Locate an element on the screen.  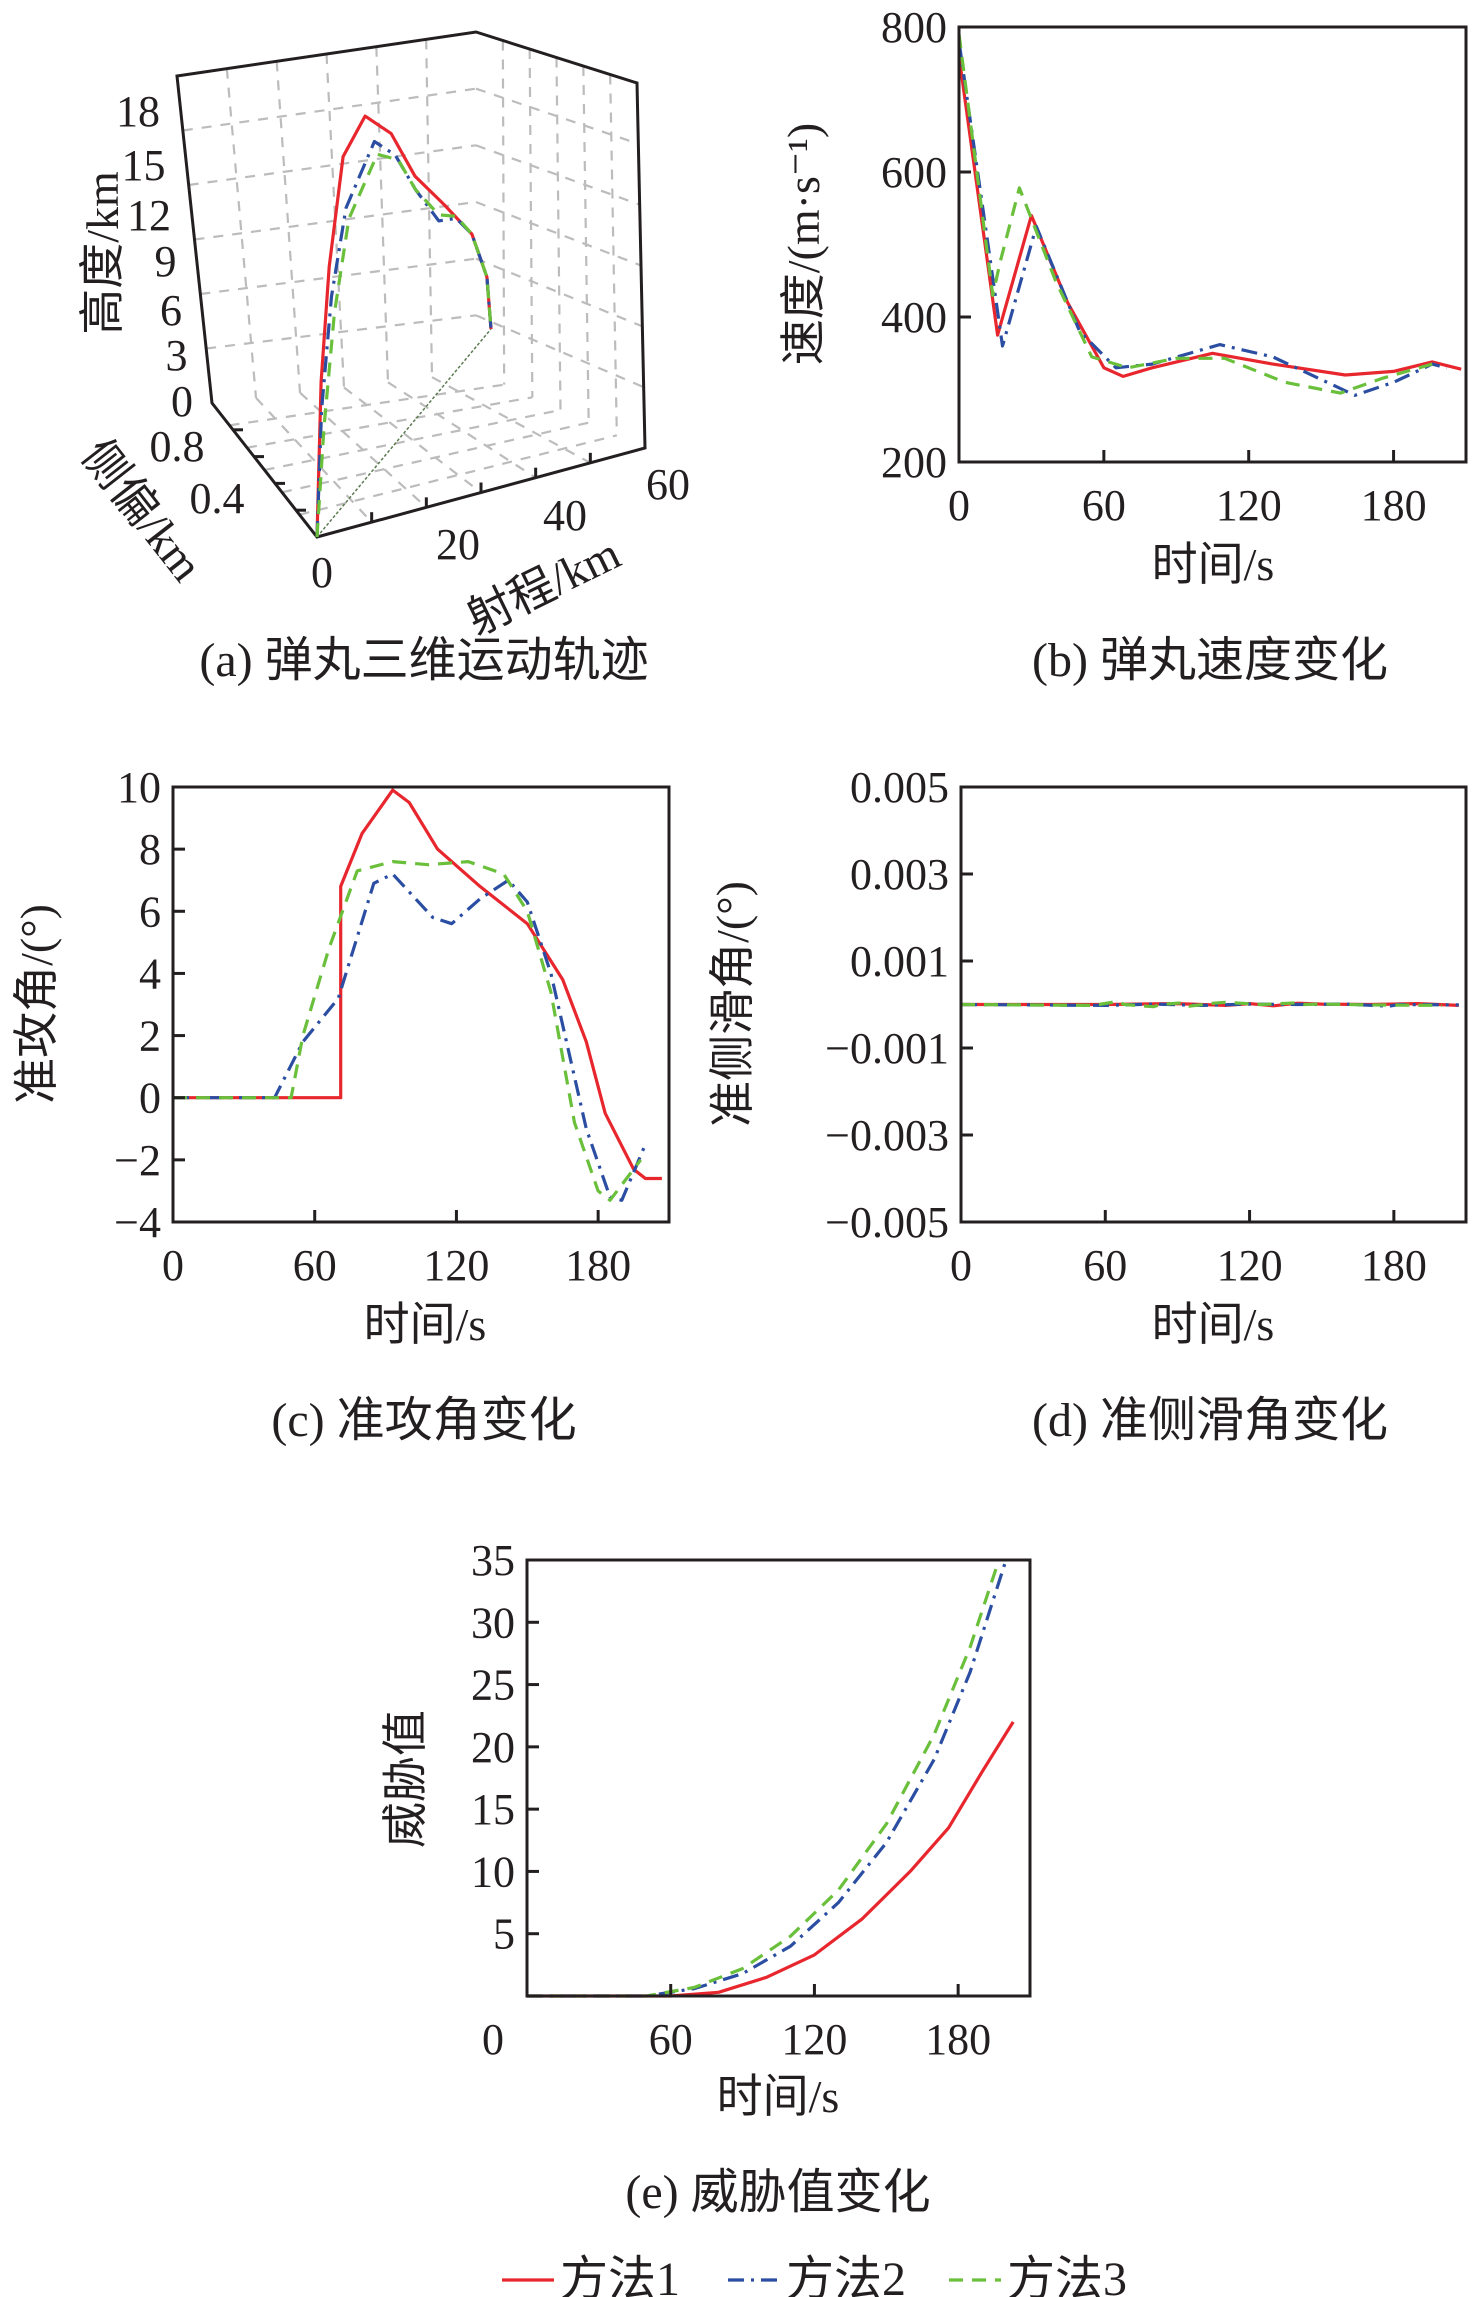
x-tick-label: 40 is located at coordinates (565, 515).